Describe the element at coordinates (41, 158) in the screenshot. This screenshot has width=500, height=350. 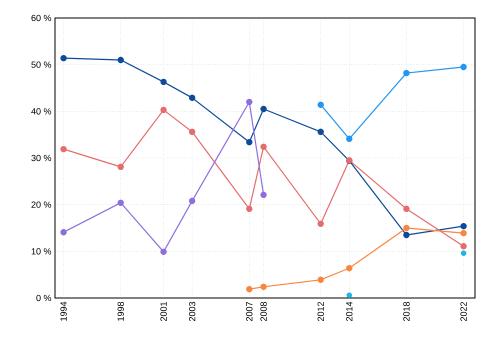
I see `y-tick-label: 30 %` at that location.